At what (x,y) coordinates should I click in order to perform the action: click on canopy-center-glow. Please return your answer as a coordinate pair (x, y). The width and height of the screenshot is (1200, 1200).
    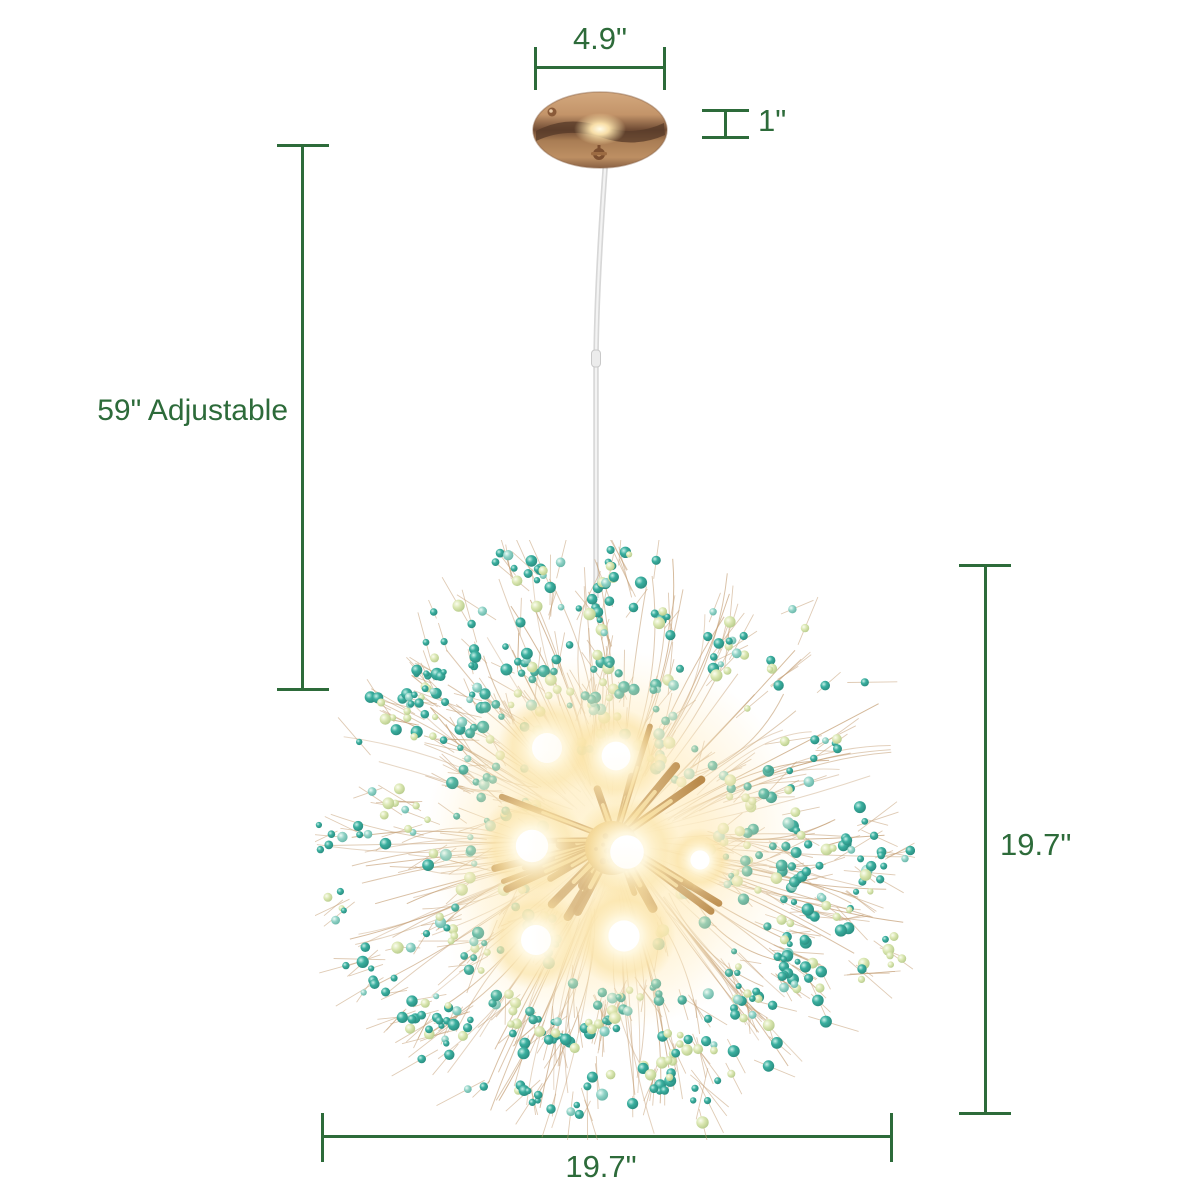
    Looking at the image, I should click on (600, 129).